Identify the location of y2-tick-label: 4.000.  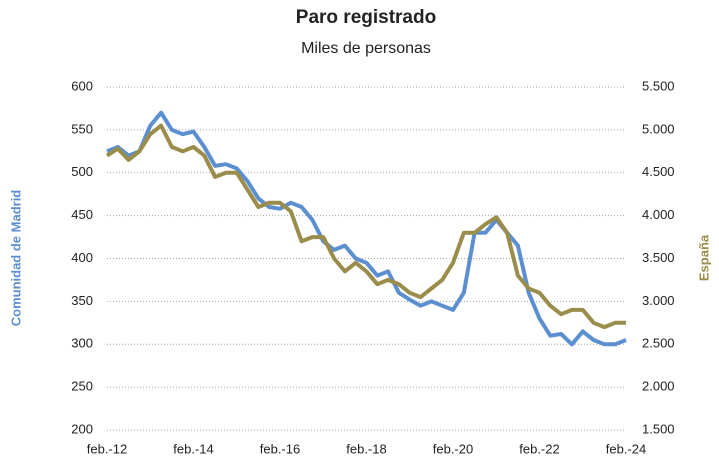
(658, 214).